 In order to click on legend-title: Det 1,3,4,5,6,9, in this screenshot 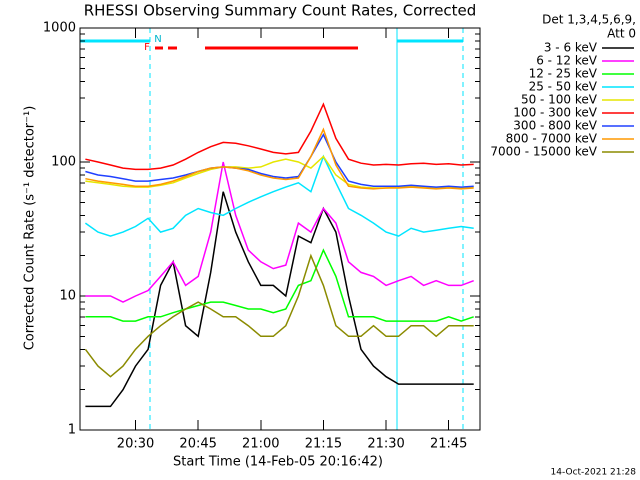, I will do `click(589, 20)`.